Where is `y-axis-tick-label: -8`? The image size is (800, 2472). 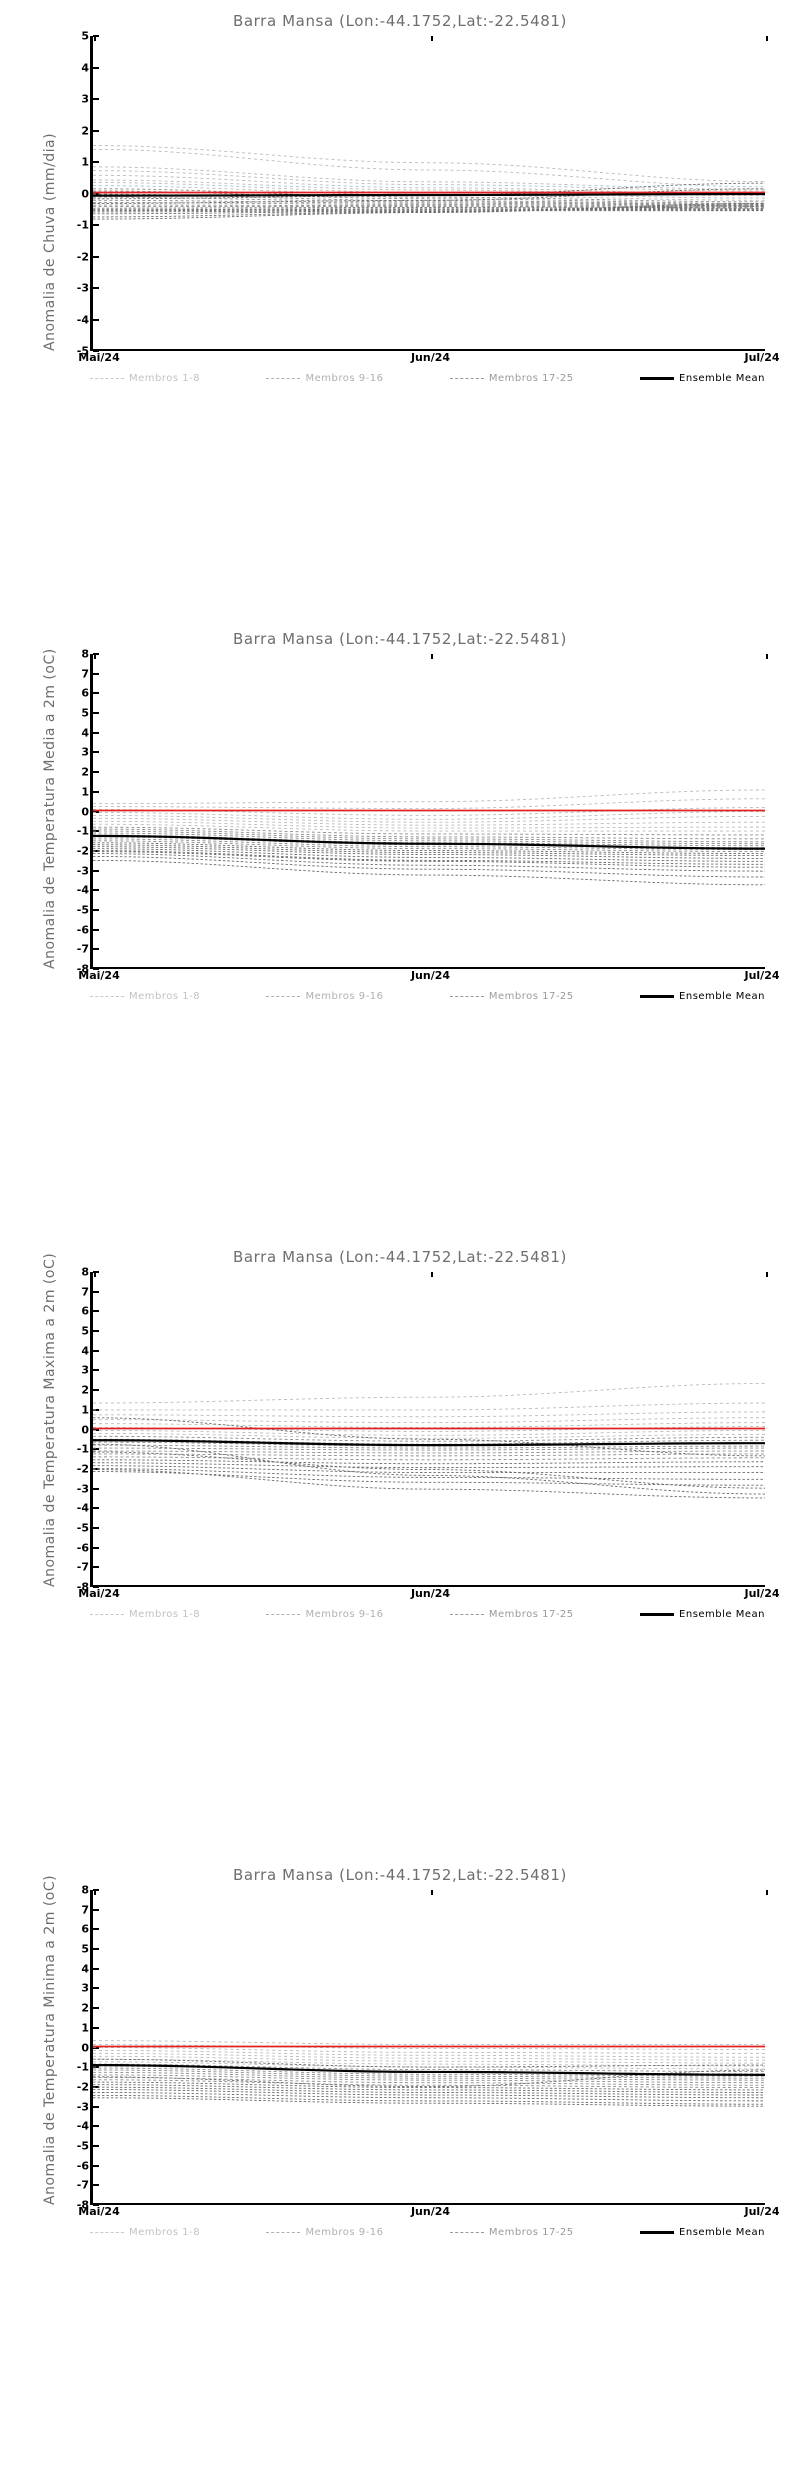
y-axis-tick-label: -8 is located at coordinates (82, 1587).